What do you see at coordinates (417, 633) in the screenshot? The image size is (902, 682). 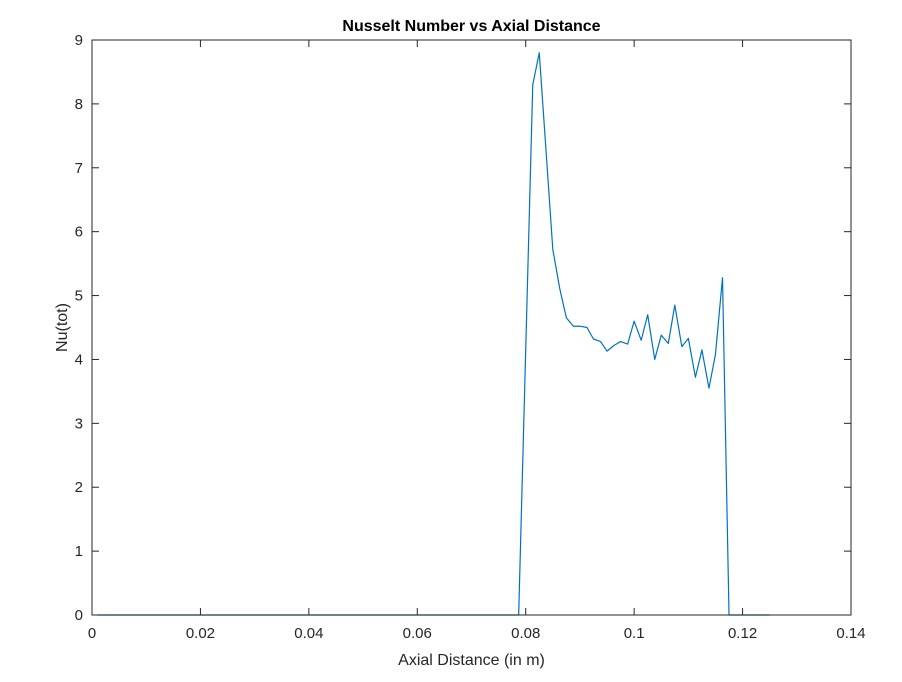 I see `x-tick-label: 0.06` at bounding box center [417, 633].